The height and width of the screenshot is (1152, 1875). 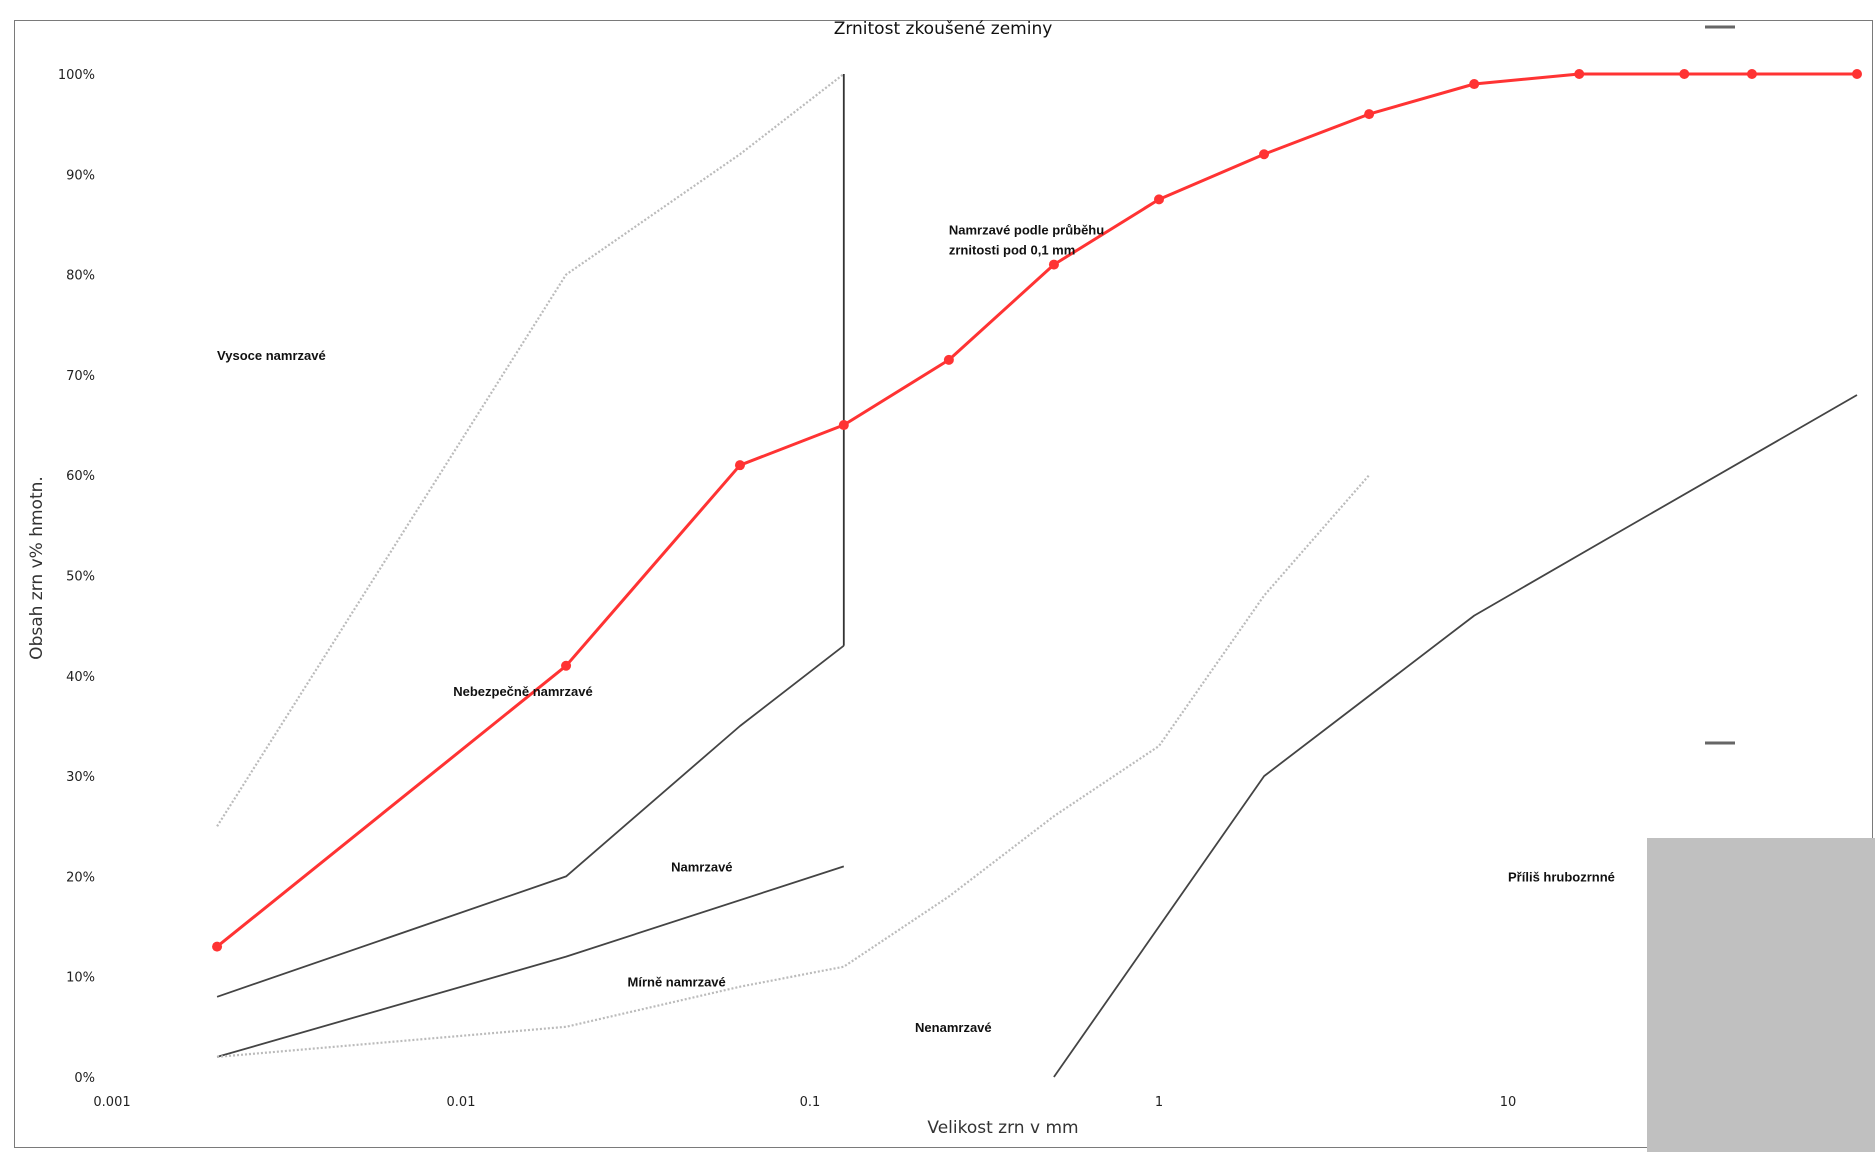 I want to click on y-tick-label: 10%, so click(x=80, y=978).